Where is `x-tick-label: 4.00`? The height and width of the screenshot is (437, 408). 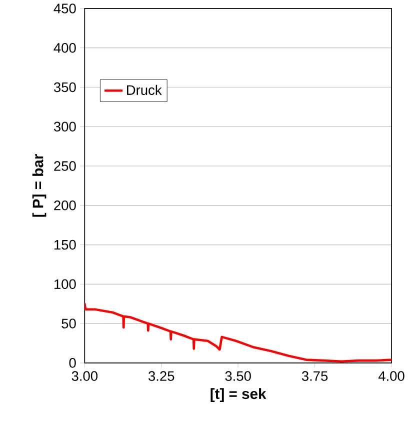 x-tick-label: 4.00 is located at coordinates (391, 376).